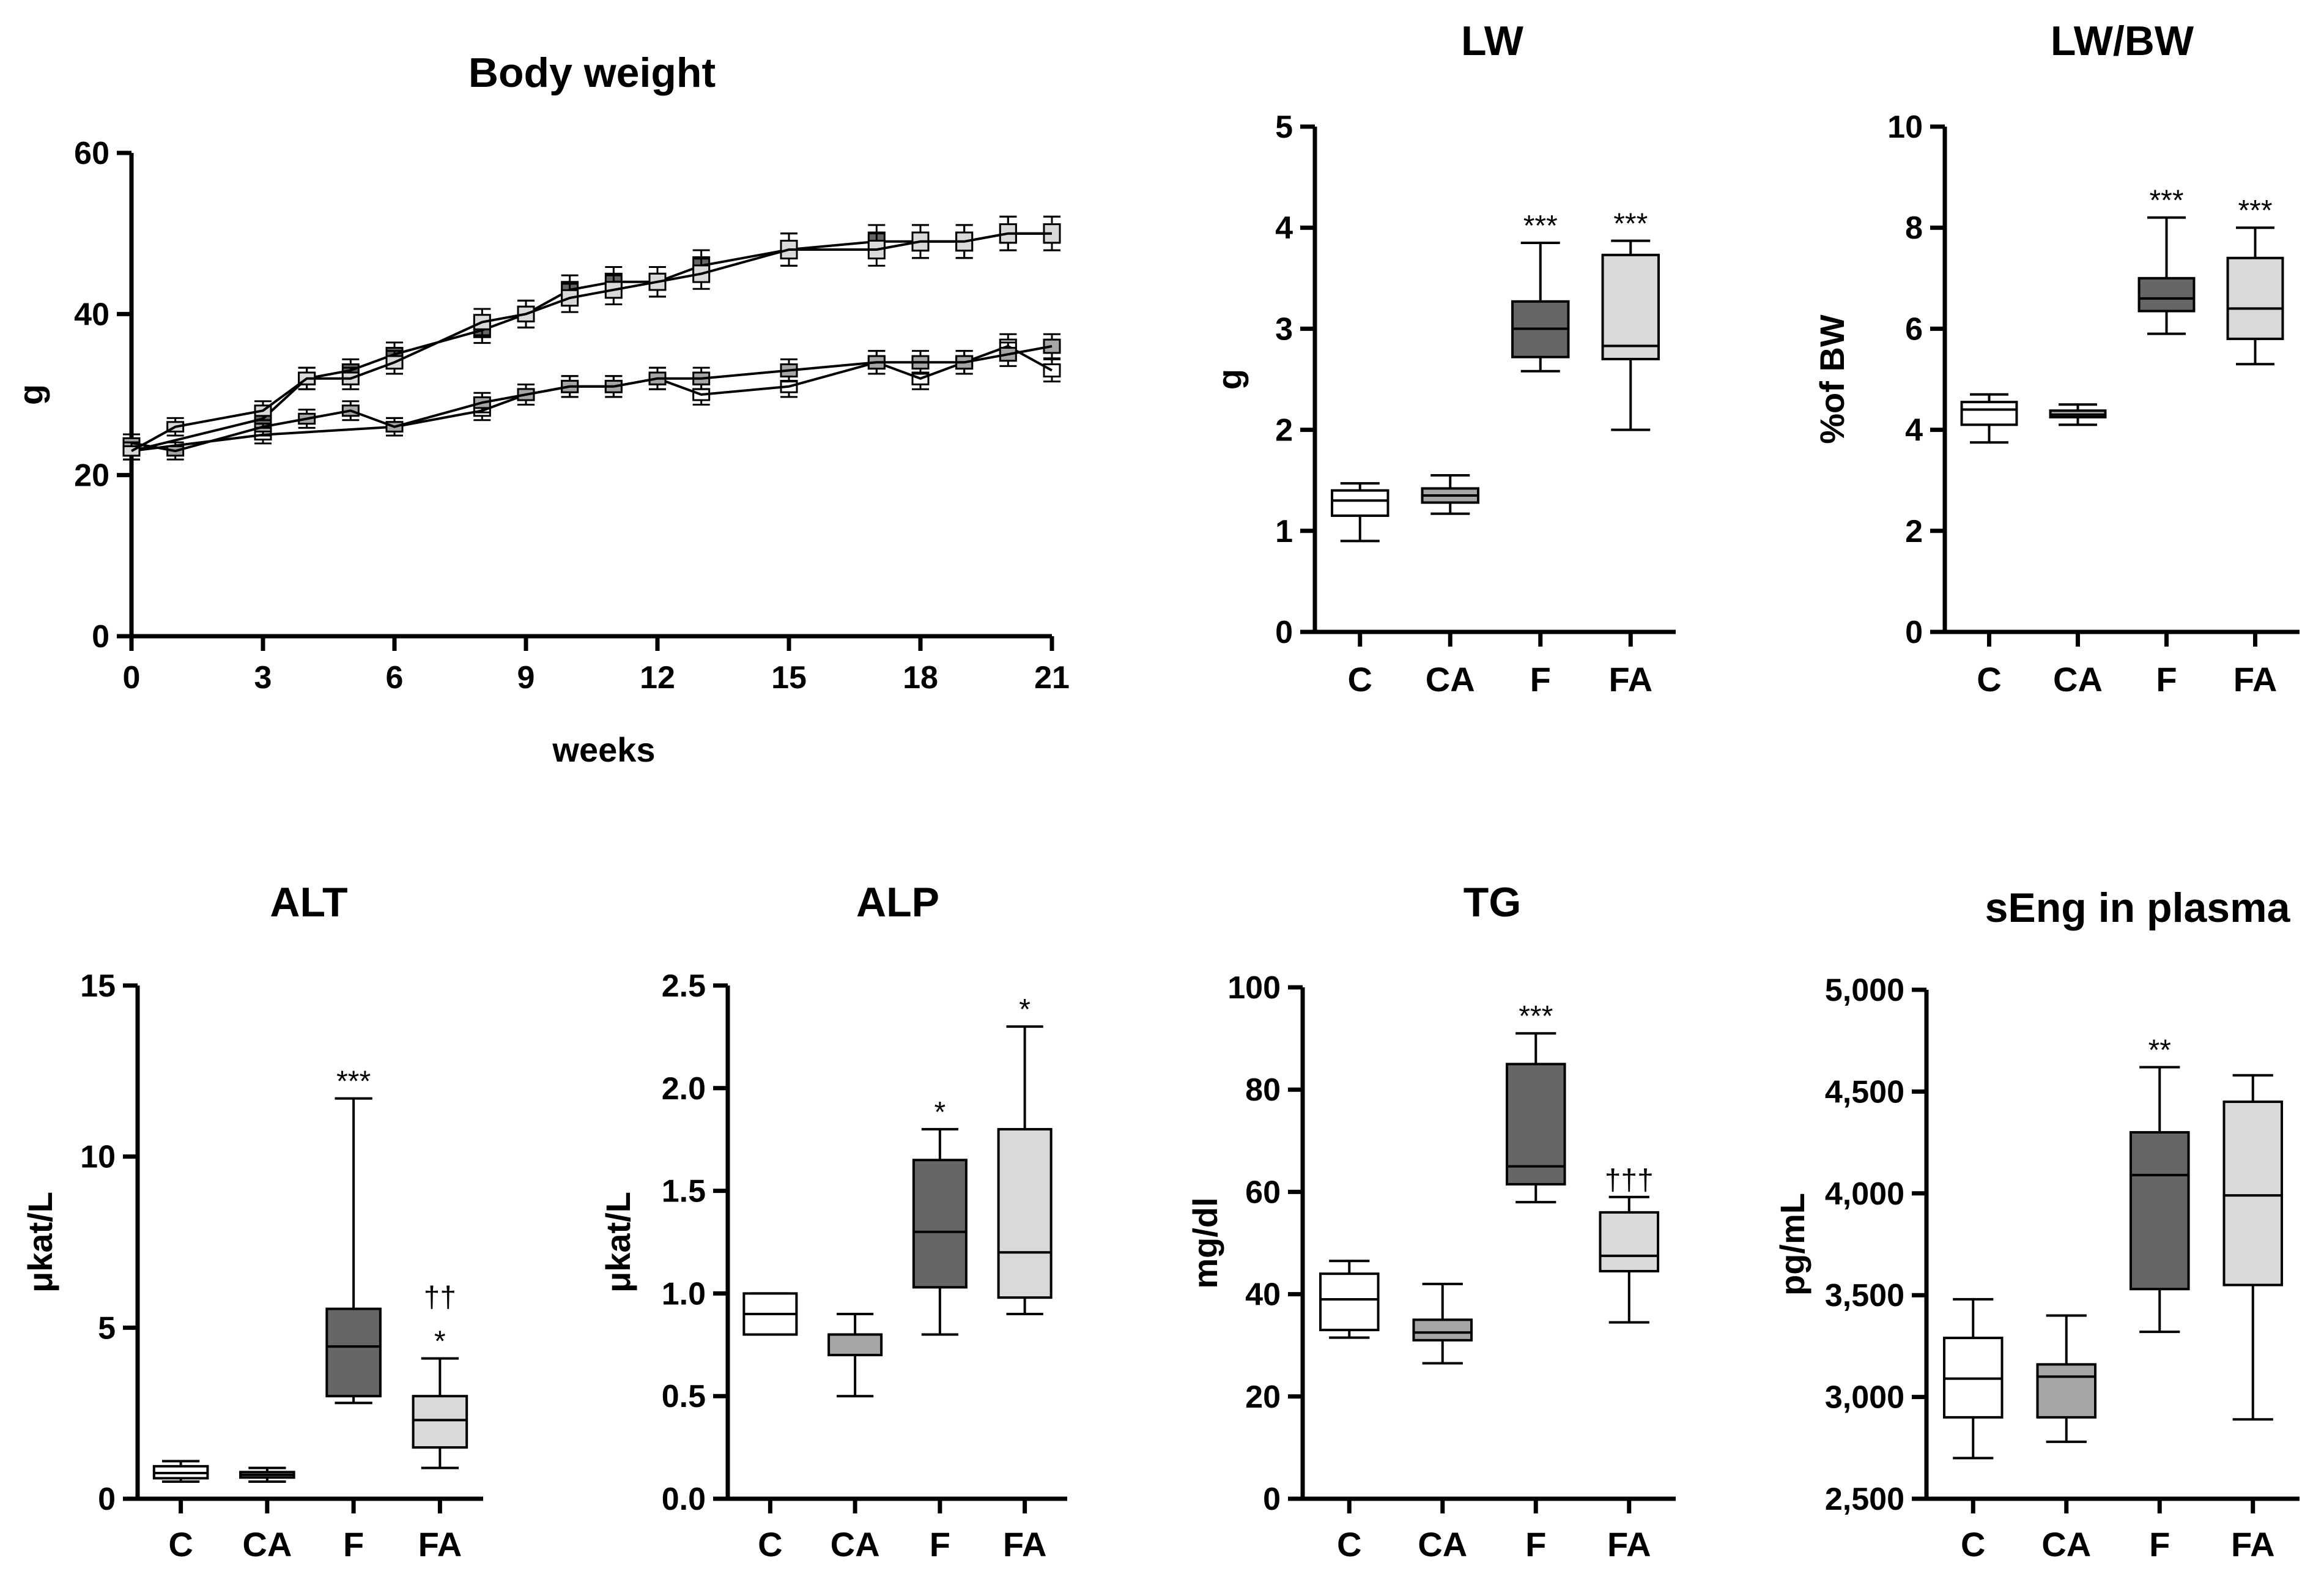  I want to click on y-tick-label: 100, so click(1254, 988).